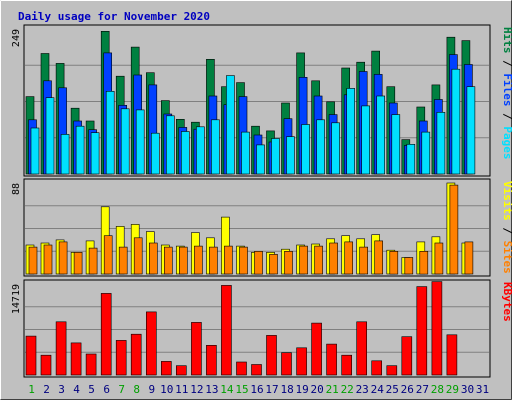  What do you see at coordinates (196, 389) in the screenshot?
I see `x-tick-label-day-12: 12` at bounding box center [196, 389].